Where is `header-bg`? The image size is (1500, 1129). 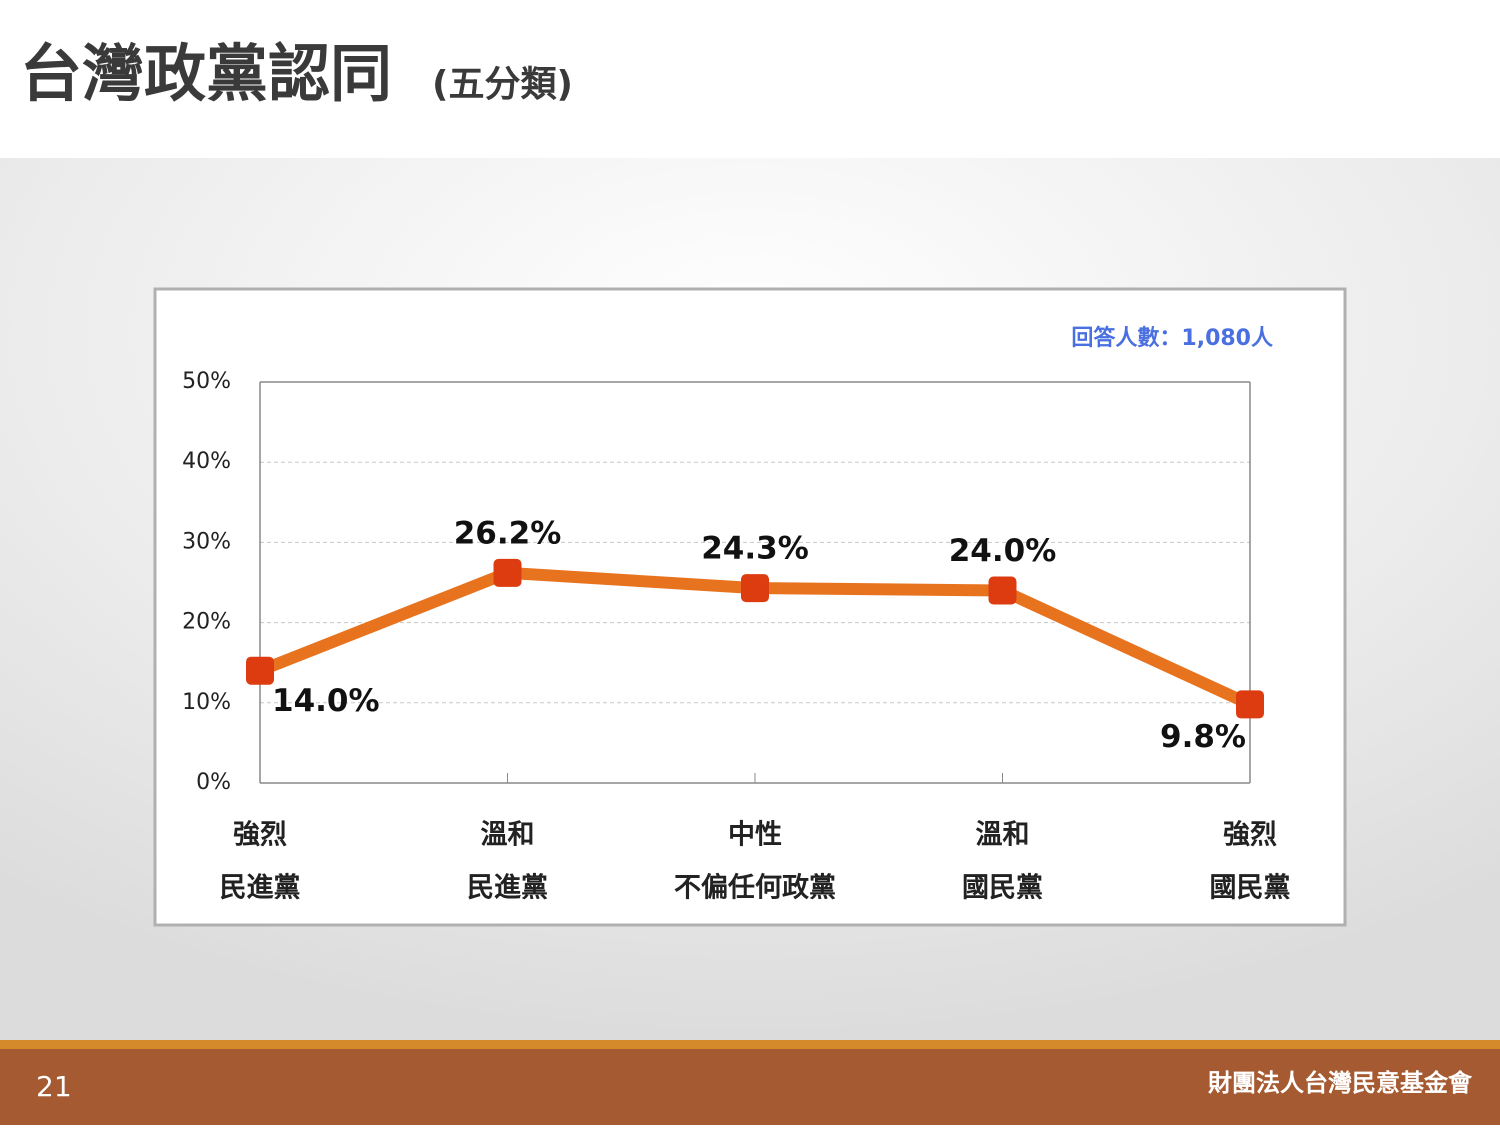
header-bg is located at coordinates (750, 79).